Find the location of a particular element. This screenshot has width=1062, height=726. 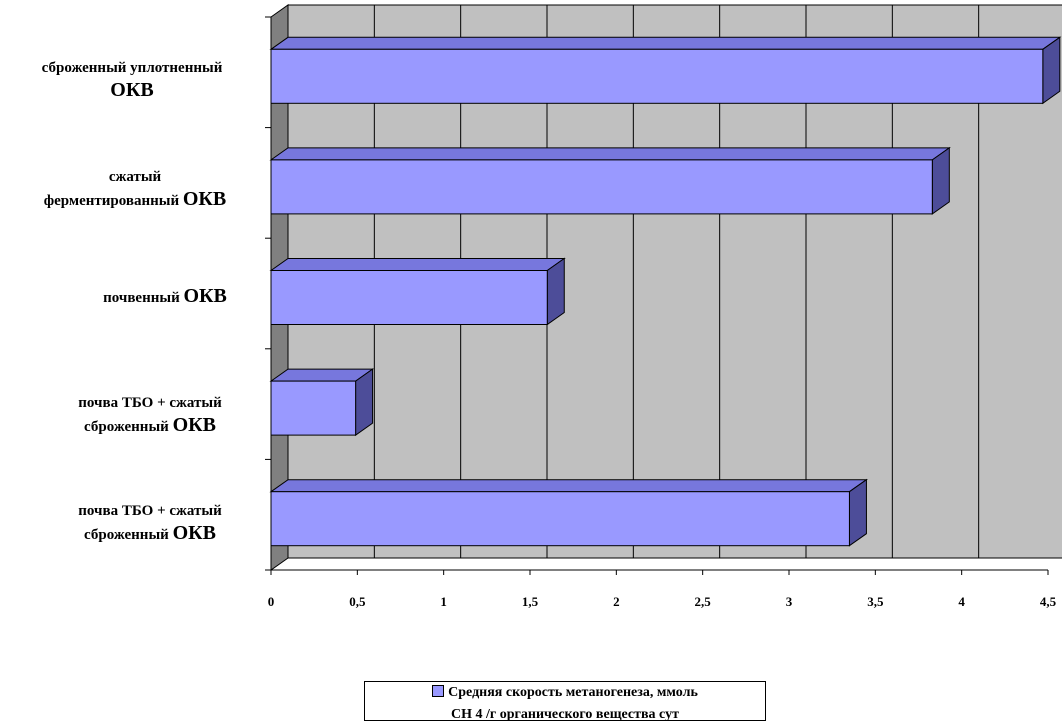

category-label: почвенный ОКВ is located at coordinates (165, 297).